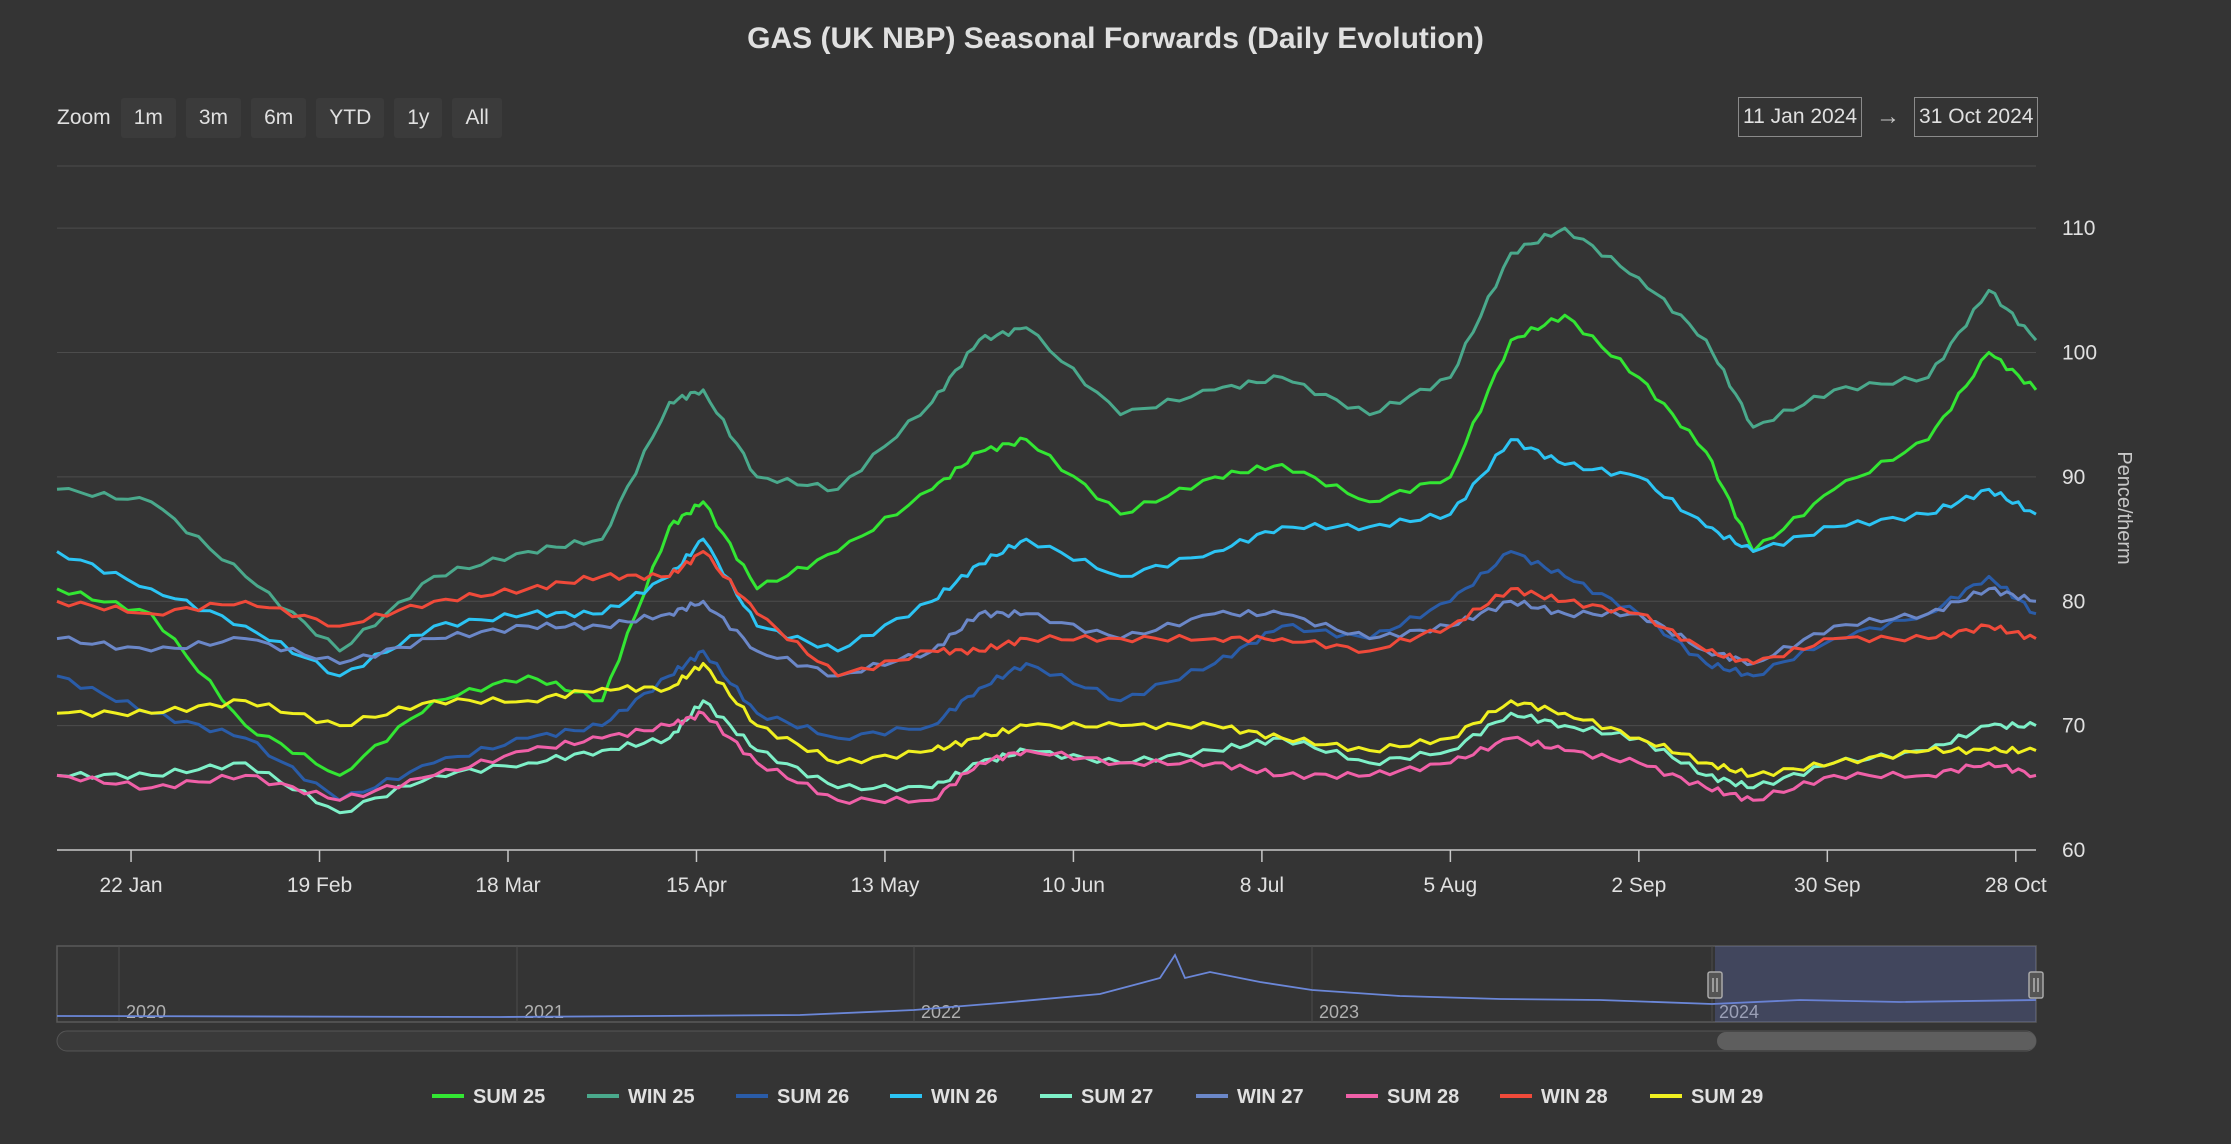  Describe the element at coordinates (1270, 1097) in the screenshot. I see `legend-label: WIN 27` at that location.